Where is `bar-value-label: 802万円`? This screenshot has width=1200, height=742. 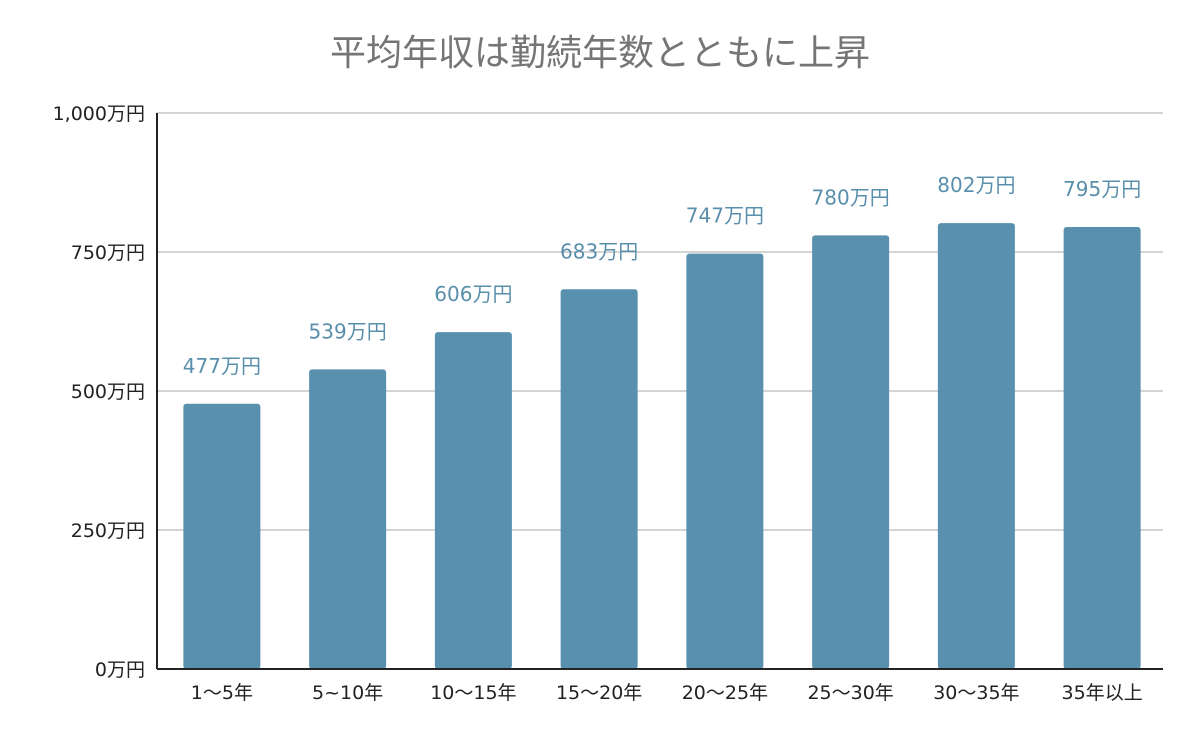 bar-value-label: 802万円 is located at coordinates (976, 185).